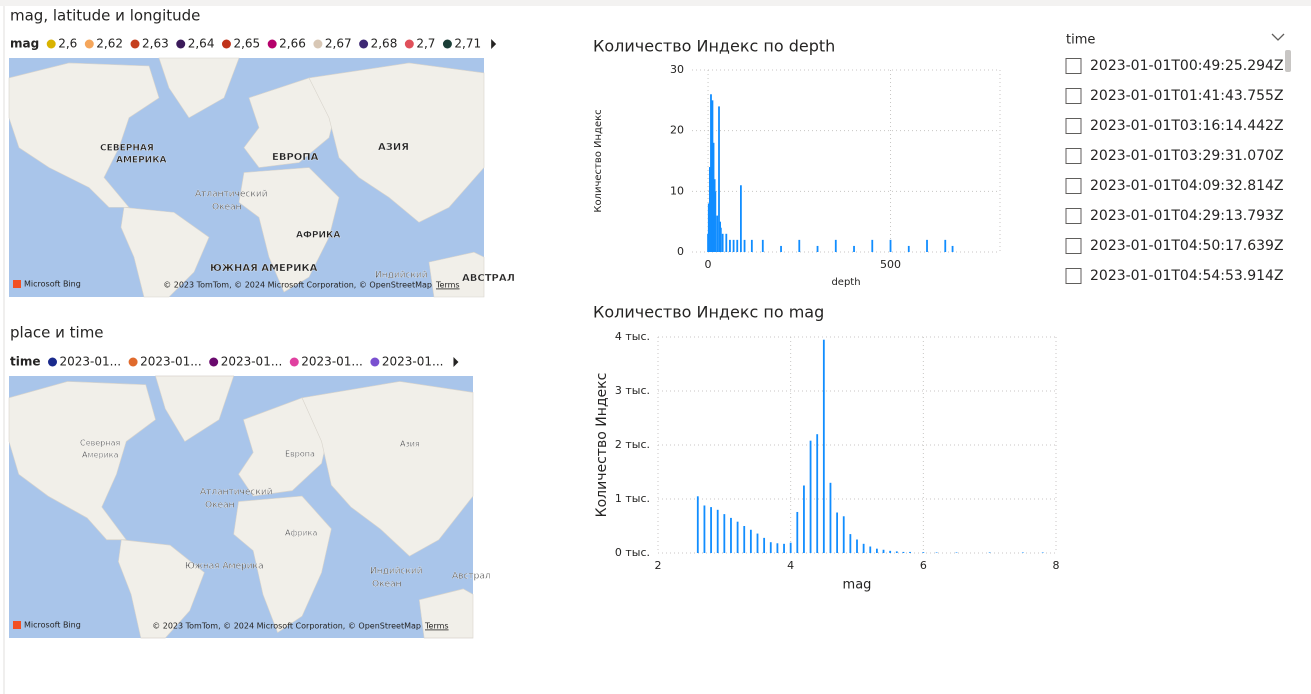  Describe the element at coordinates (447, 285) in the screenshot. I see `map-terms: Terms` at that location.